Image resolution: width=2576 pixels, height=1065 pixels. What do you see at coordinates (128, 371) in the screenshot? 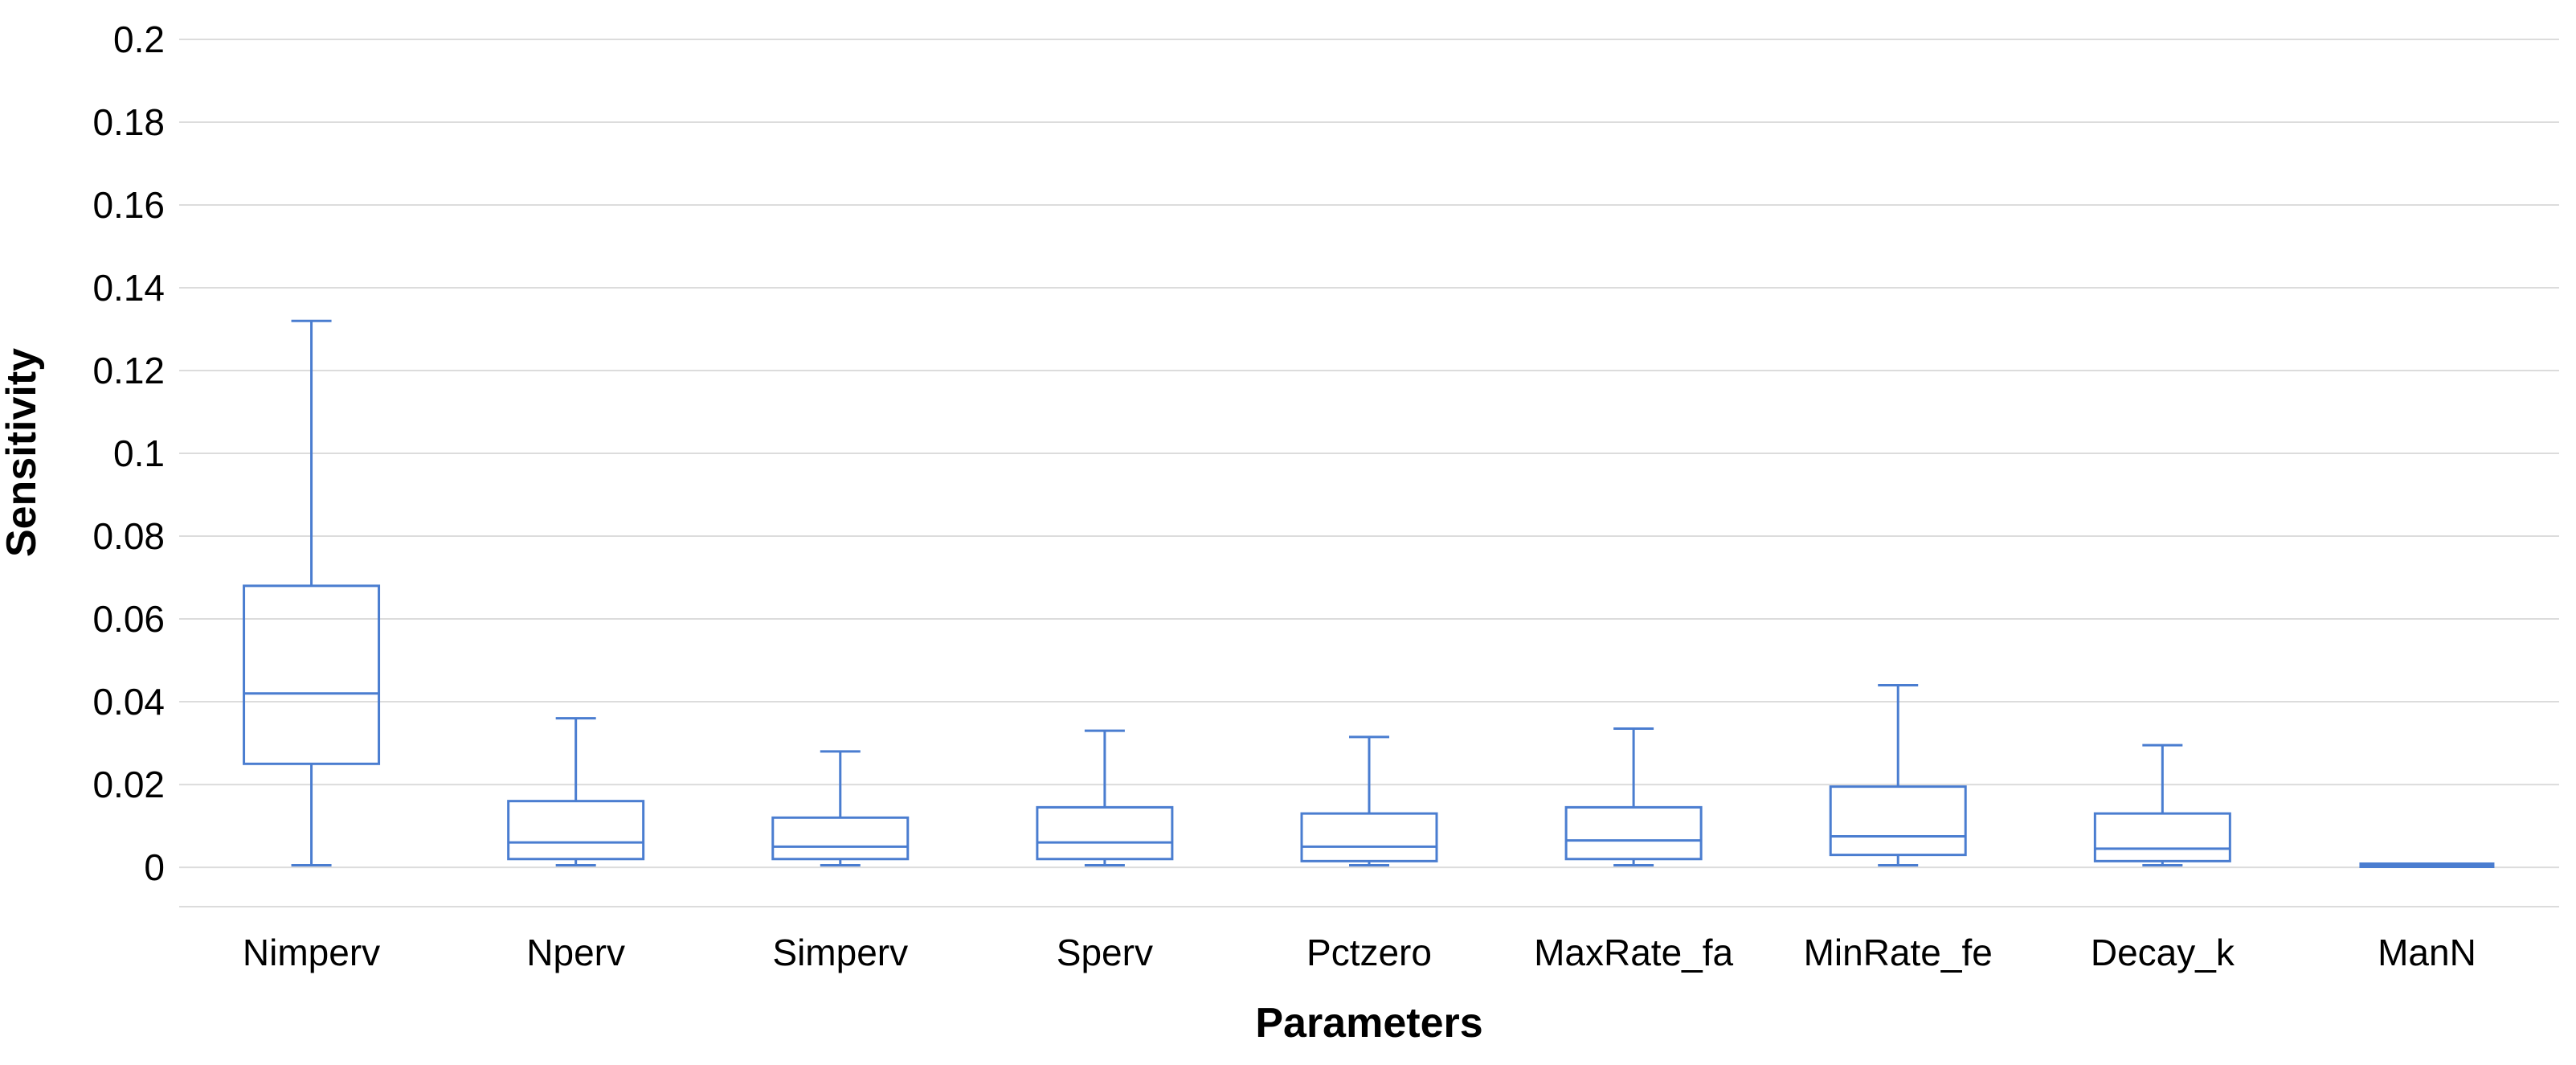
I see `y-tick-label: 0.12` at bounding box center [128, 371].